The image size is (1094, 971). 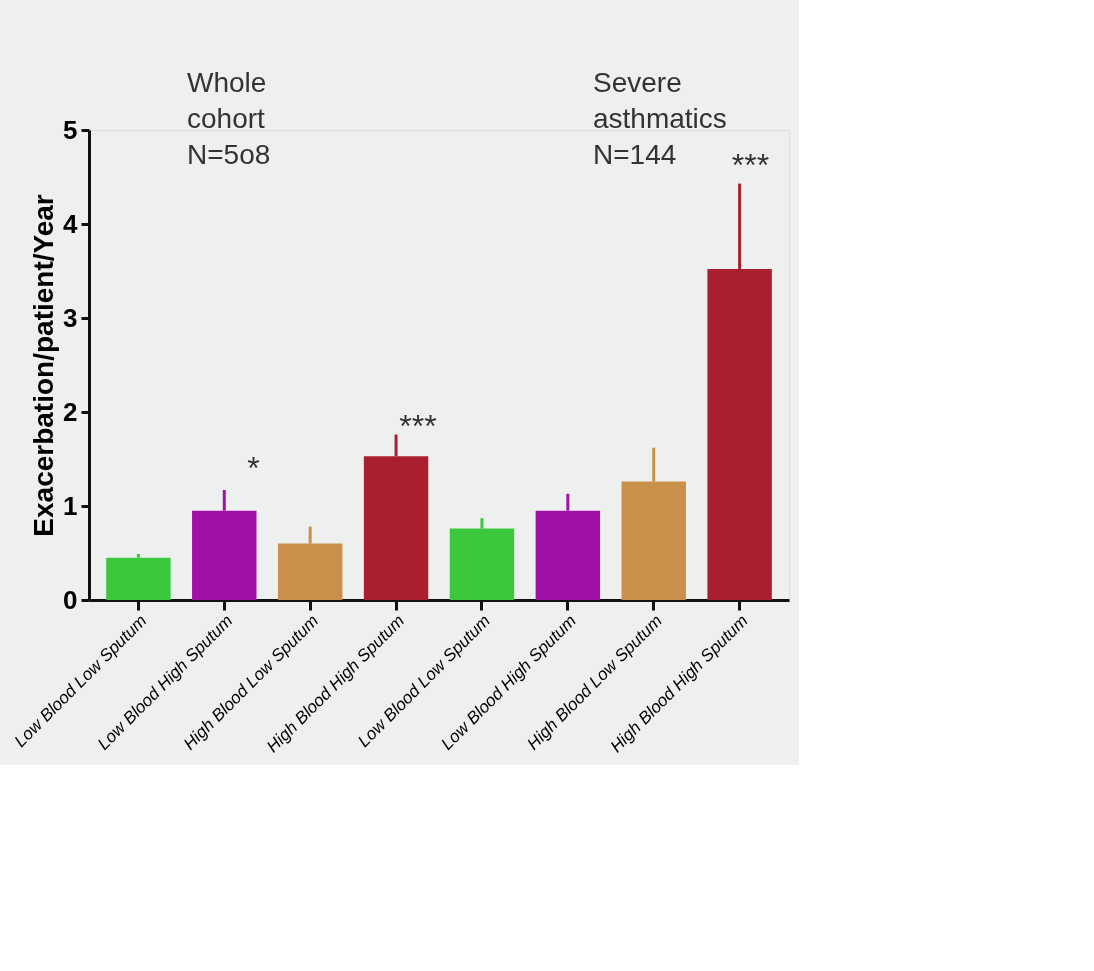 I want to click on y-tick-label: 0, so click(x=70, y=599).